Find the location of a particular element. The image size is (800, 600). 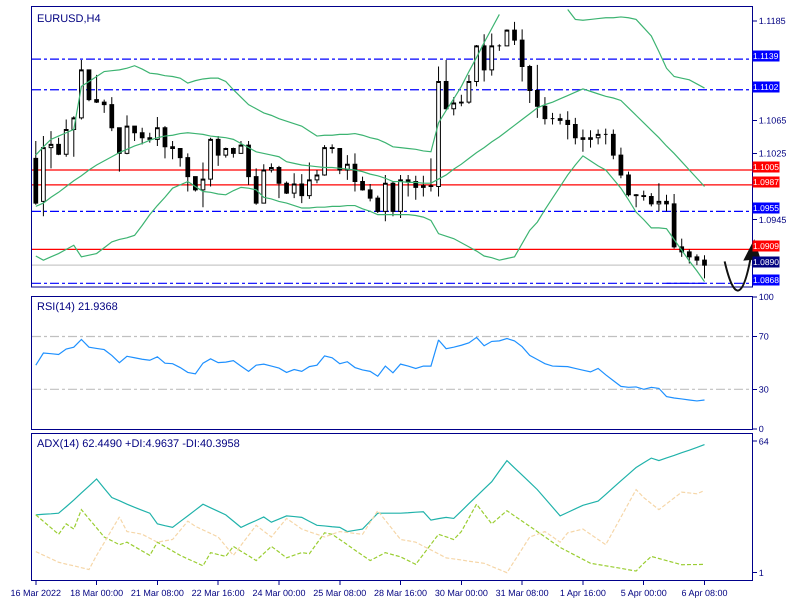

y-tick-label: 1.1065 is located at coordinates (772, 120).